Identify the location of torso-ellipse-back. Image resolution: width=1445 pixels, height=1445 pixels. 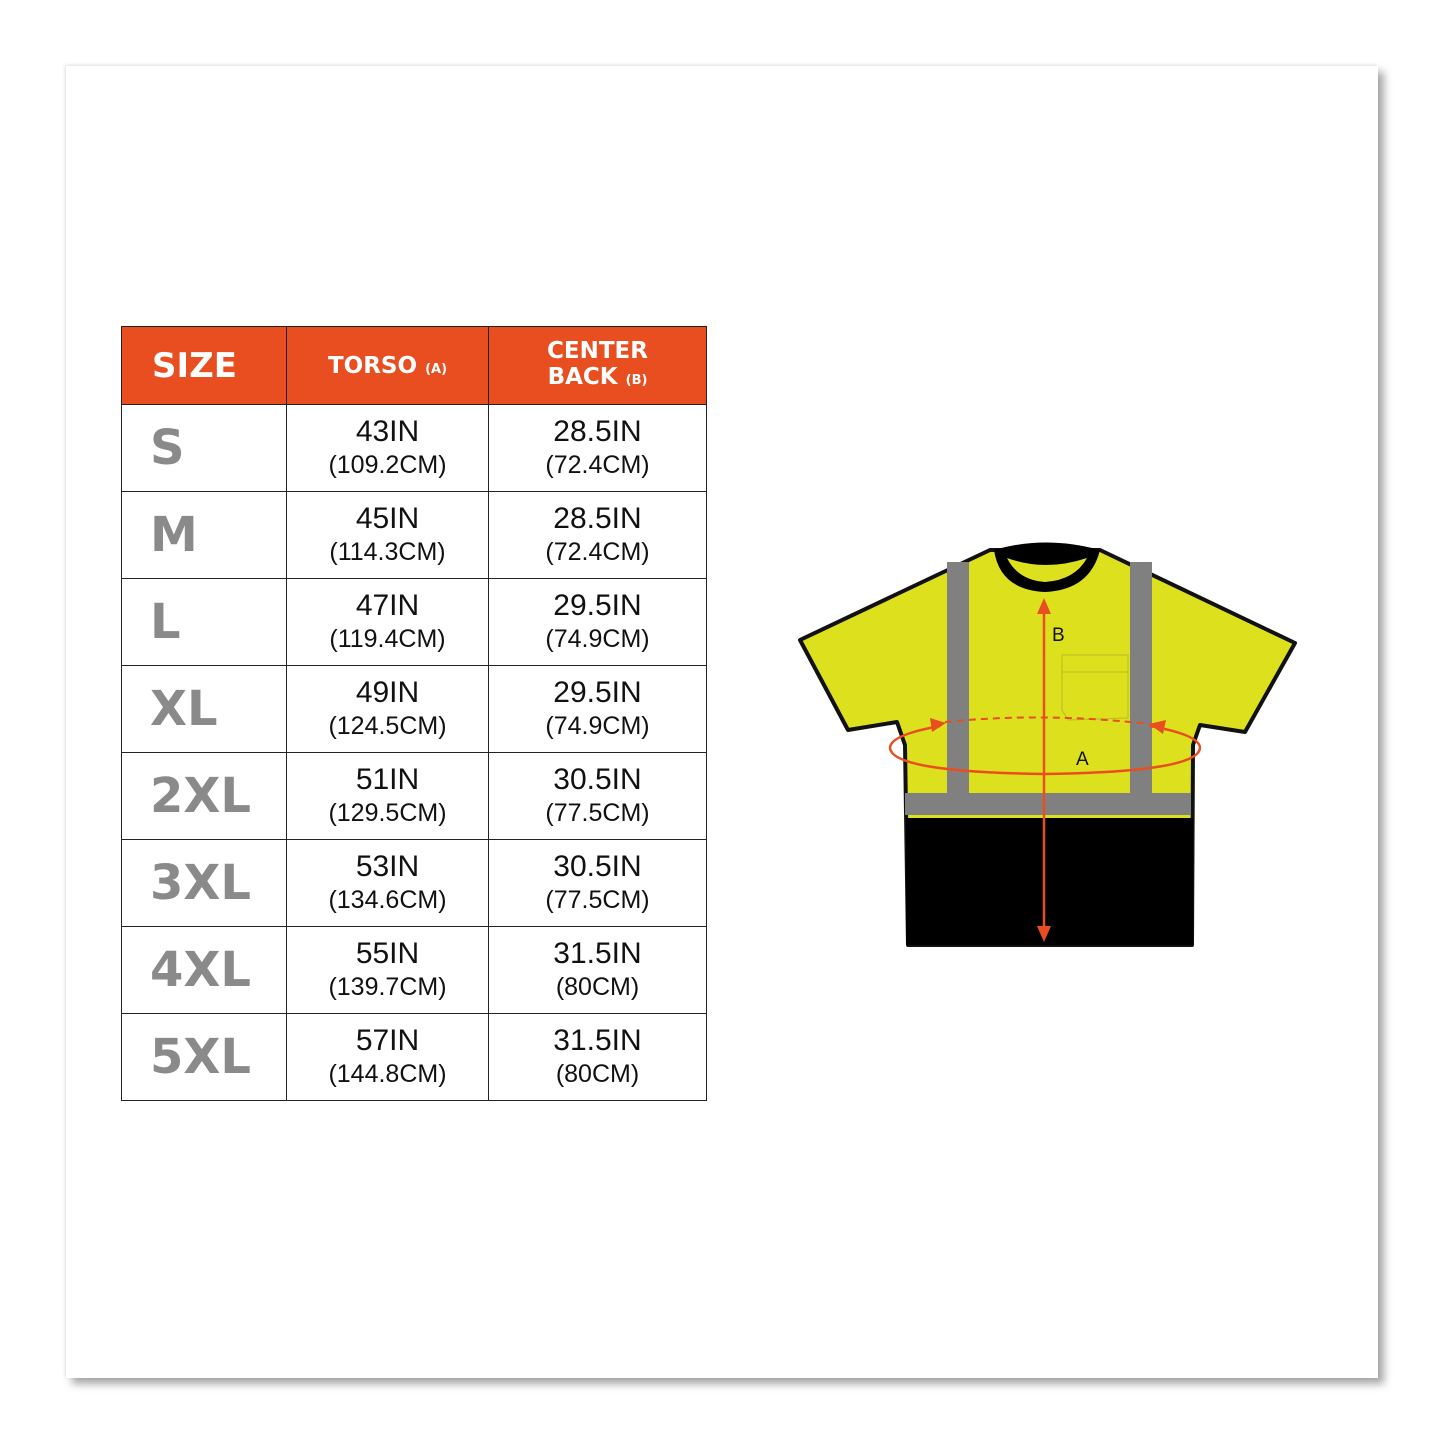
(1047, 720).